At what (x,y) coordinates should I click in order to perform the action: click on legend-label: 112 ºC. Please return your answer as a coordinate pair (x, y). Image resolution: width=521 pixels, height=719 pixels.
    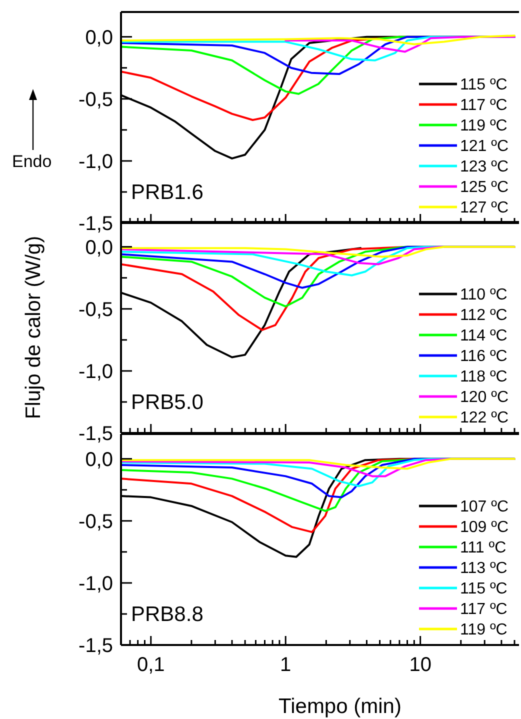
    Looking at the image, I should click on (484, 315).